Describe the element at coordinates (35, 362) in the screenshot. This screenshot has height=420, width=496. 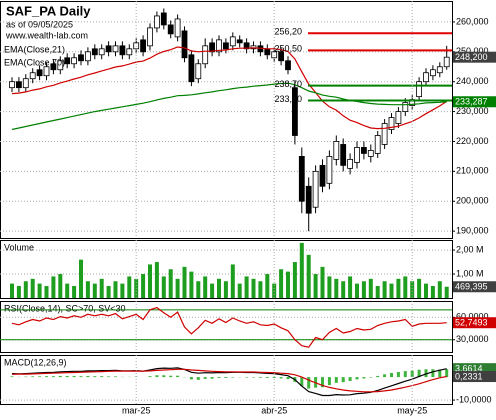
I see `panel-title: MACD(12,26,9)` at that location.